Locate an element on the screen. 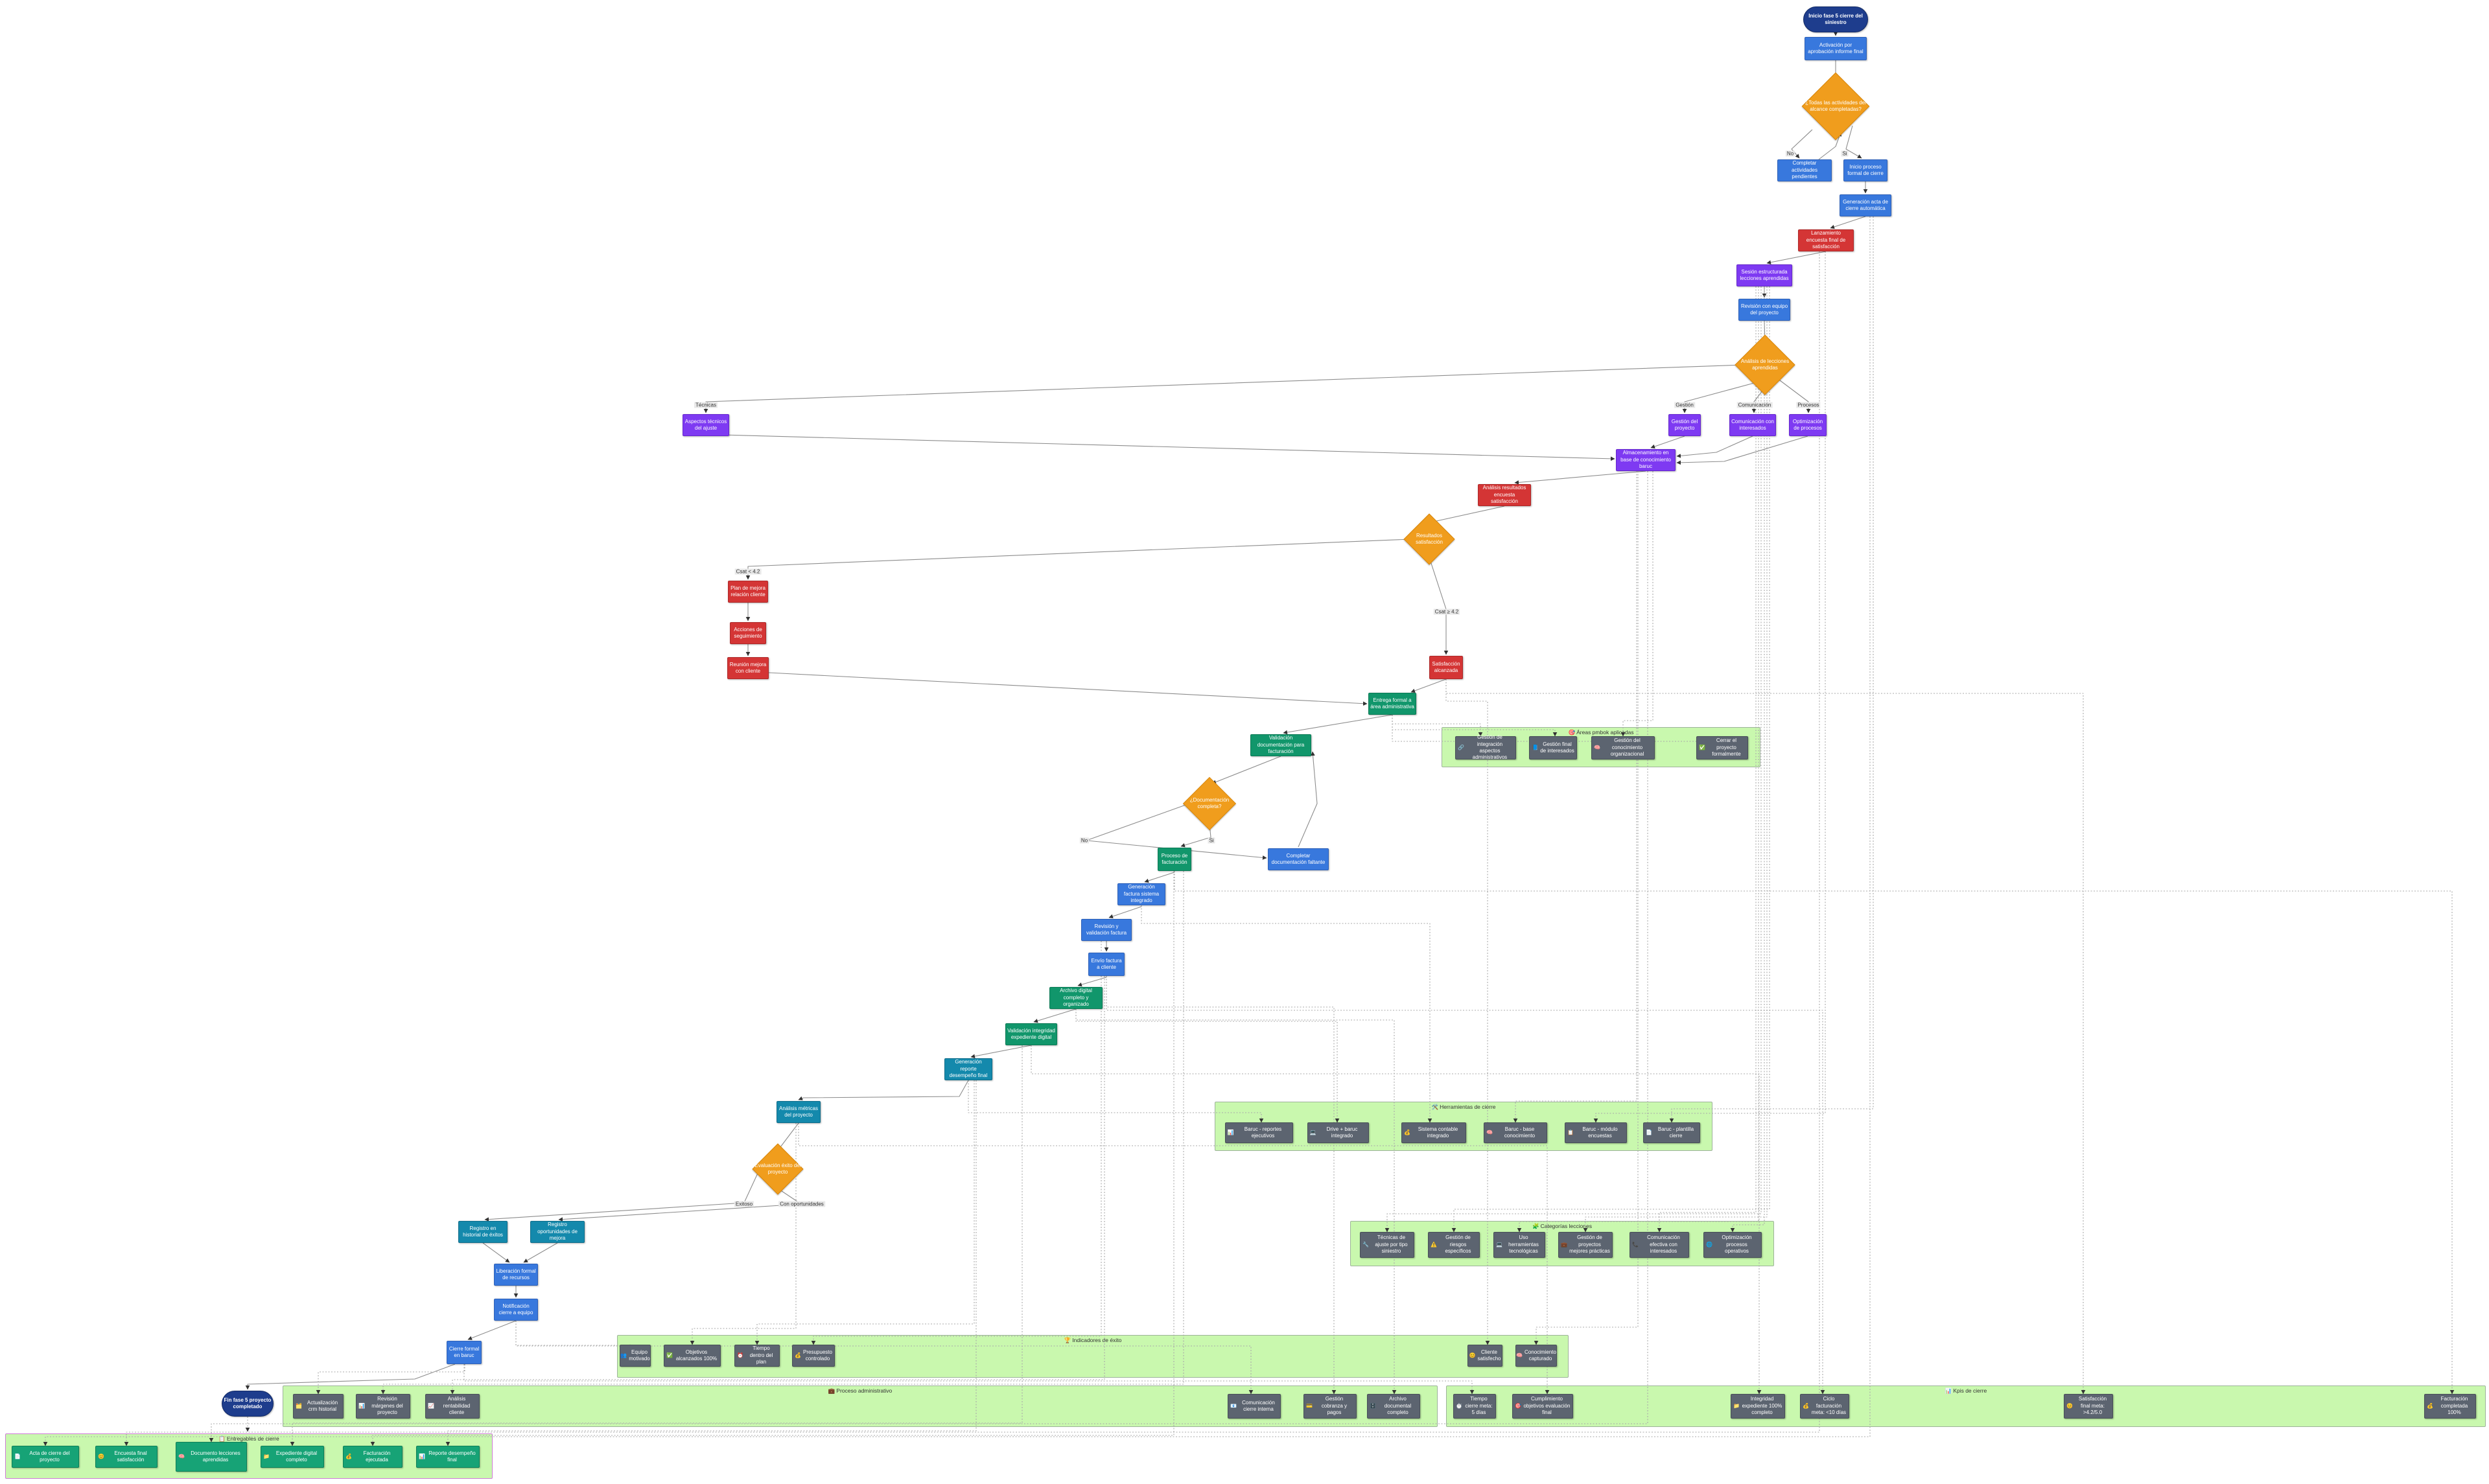  node-n23: Generación factura sistema integrado is located at coordinates (1141, 894).